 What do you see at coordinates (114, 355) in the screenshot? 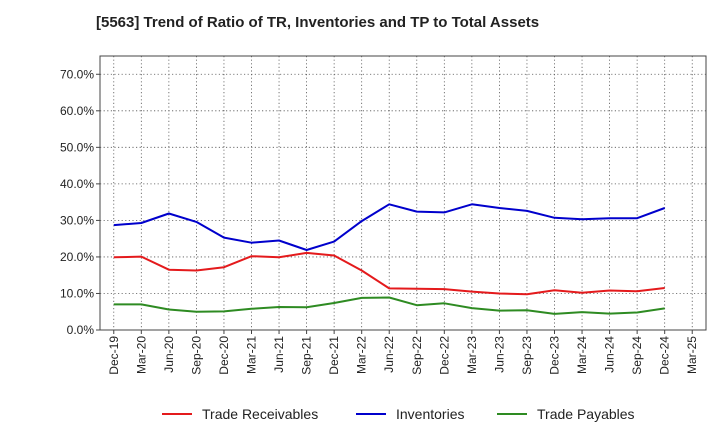
I see `x-tick-label: Dec-19` at bounding box center [114, 355].